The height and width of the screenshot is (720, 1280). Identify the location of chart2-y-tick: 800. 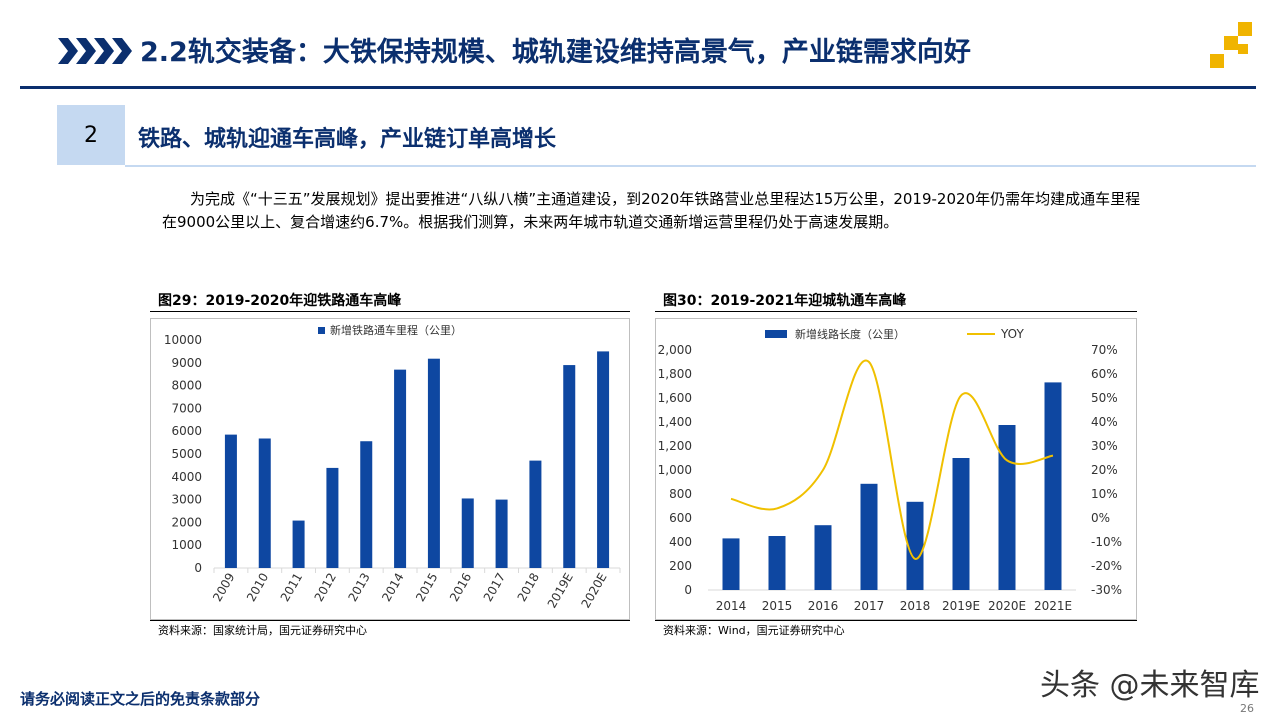
(680, 494).